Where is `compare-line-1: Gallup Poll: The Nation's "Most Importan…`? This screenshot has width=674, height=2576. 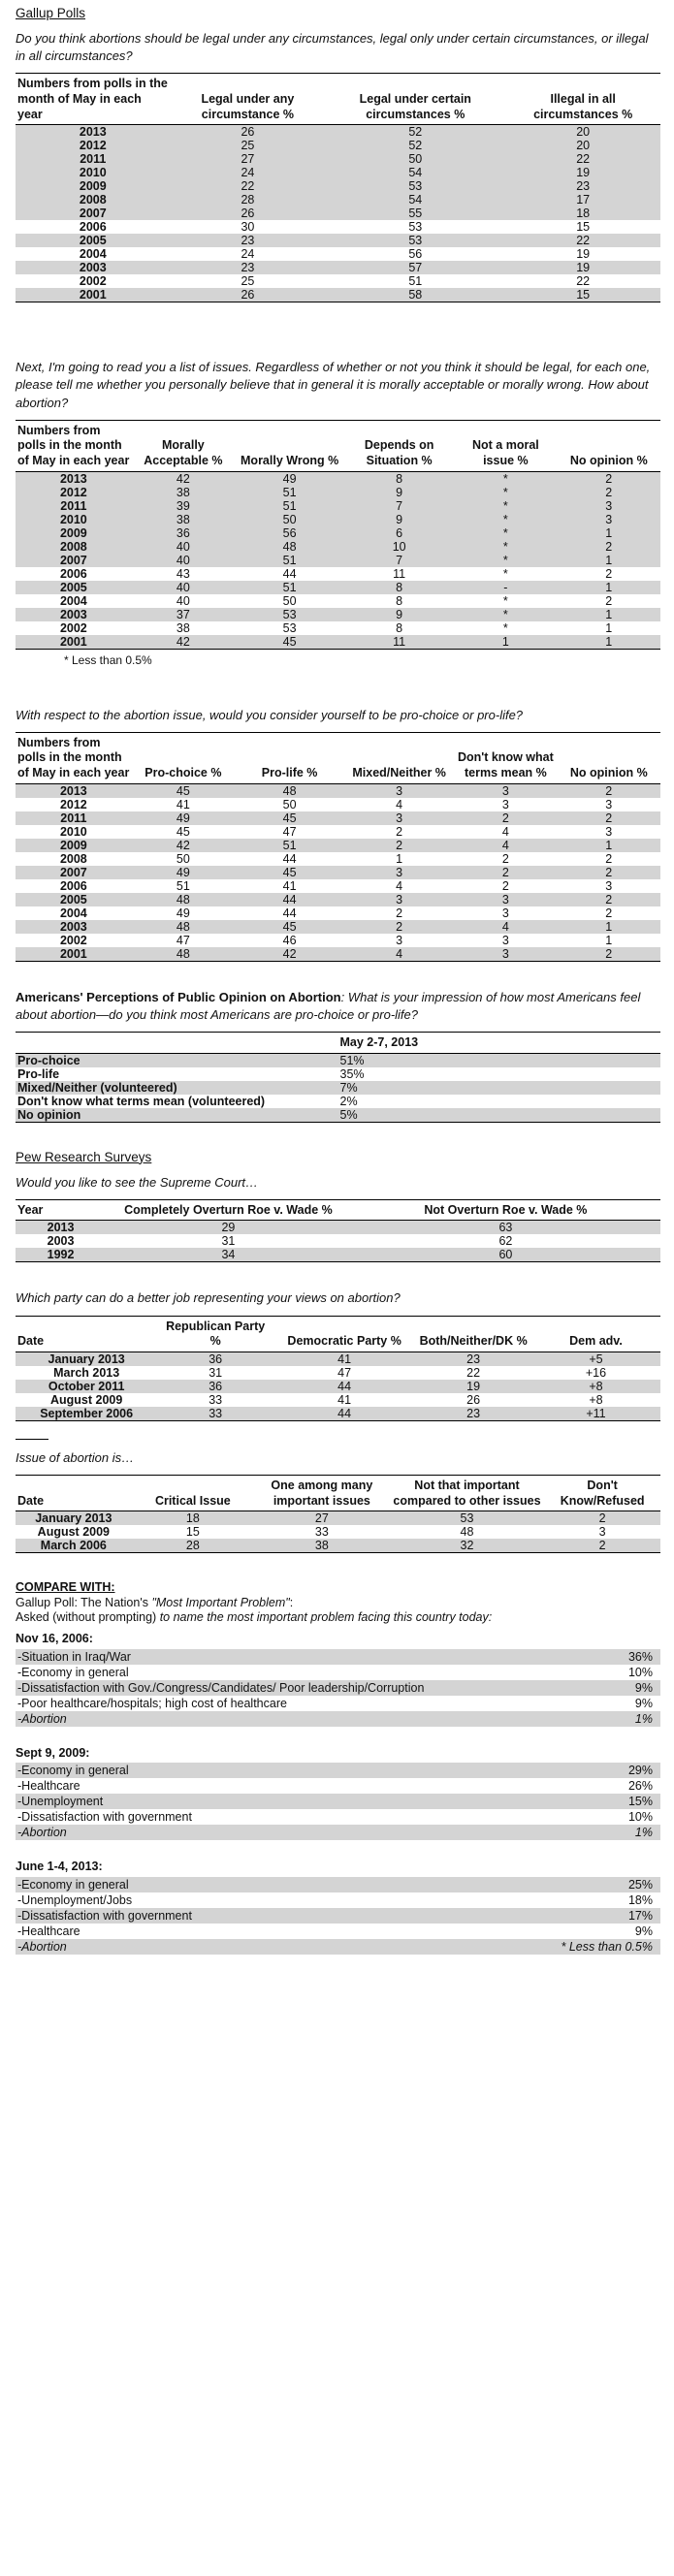 compare-line-1: Gallup Poll: The Nation's "Most Importan… is located at coordinates (338, 1604).